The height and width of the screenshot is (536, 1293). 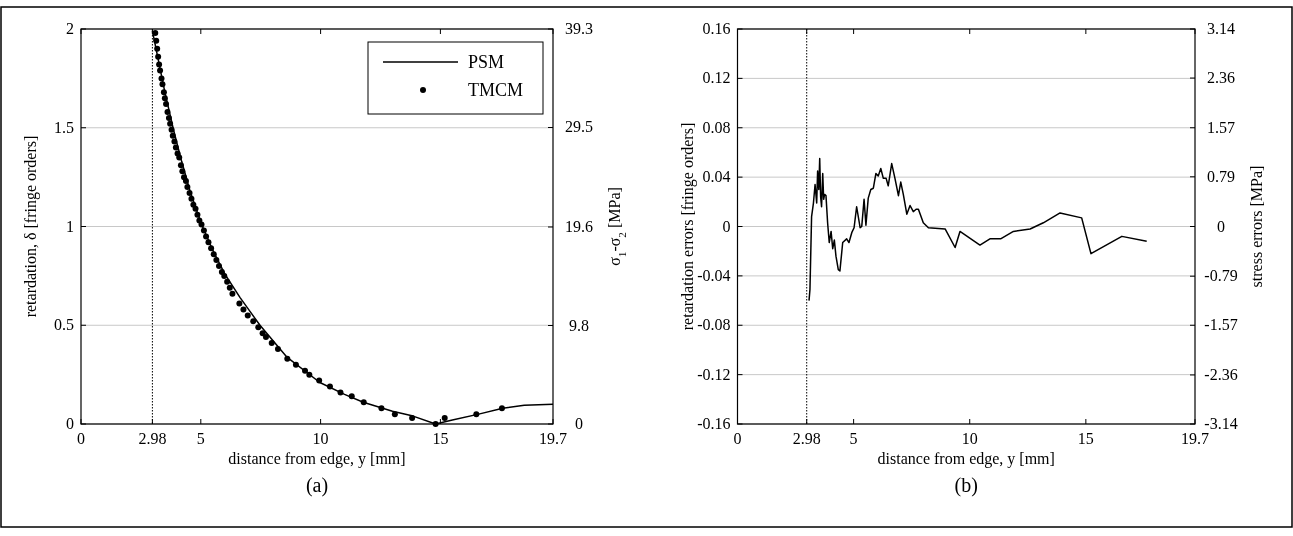 What do you see at coordinates (714, 423) in the screenshot?
I see `y-tick-label: -0.16` at bounding box center [714, 423].